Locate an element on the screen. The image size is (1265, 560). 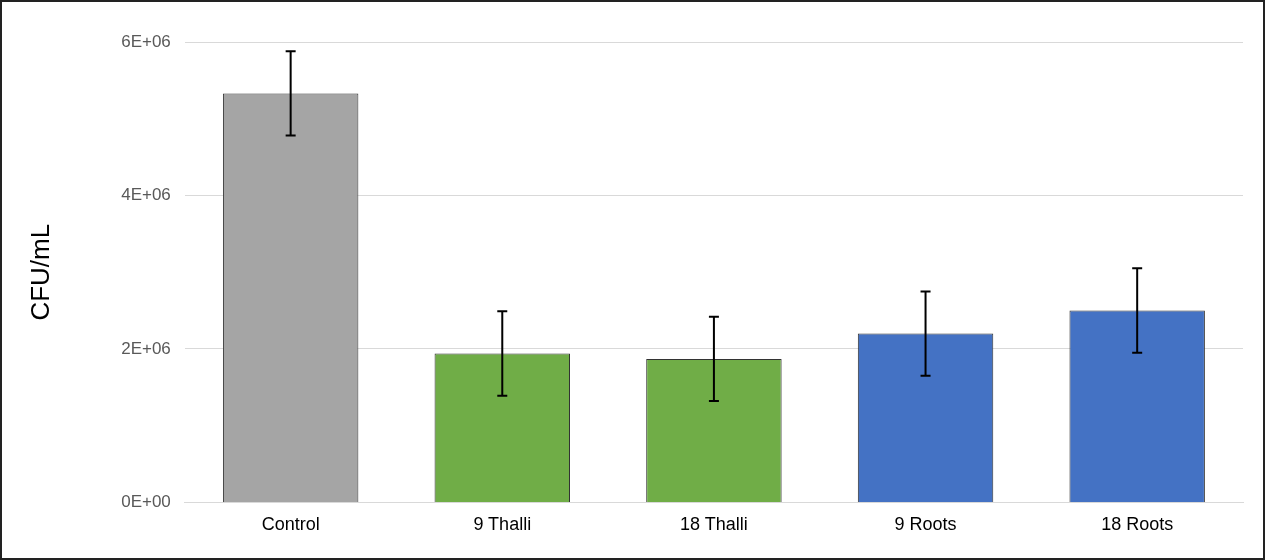
x-tick-label: 9 Roots is located at coordinates (925, 524).